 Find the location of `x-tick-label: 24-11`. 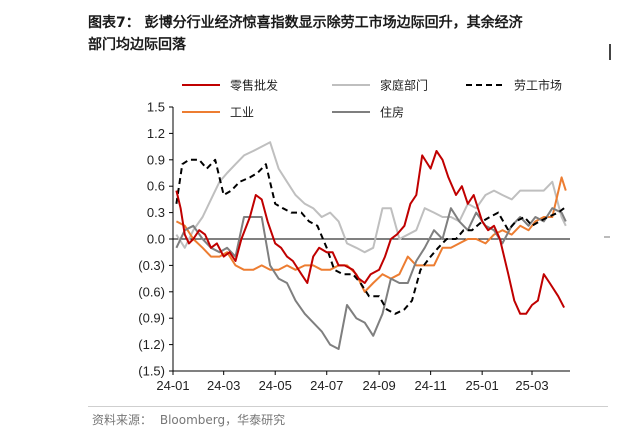

x-tick-label: 24-11 is located at coordinates (430, 385).